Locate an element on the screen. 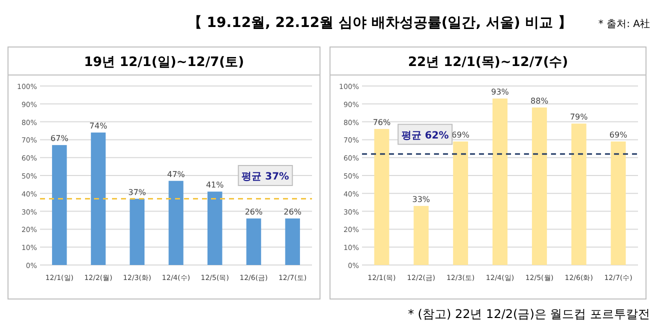  text: * (참고) 22년 12/2(금)은 월드컵 포르투칼전 is located at coordinates (529, 314).